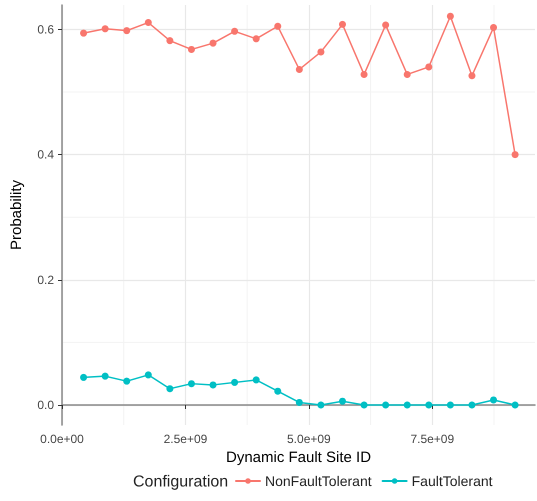  I want to click on y-tick-label: 0.6, so click(45, 29).